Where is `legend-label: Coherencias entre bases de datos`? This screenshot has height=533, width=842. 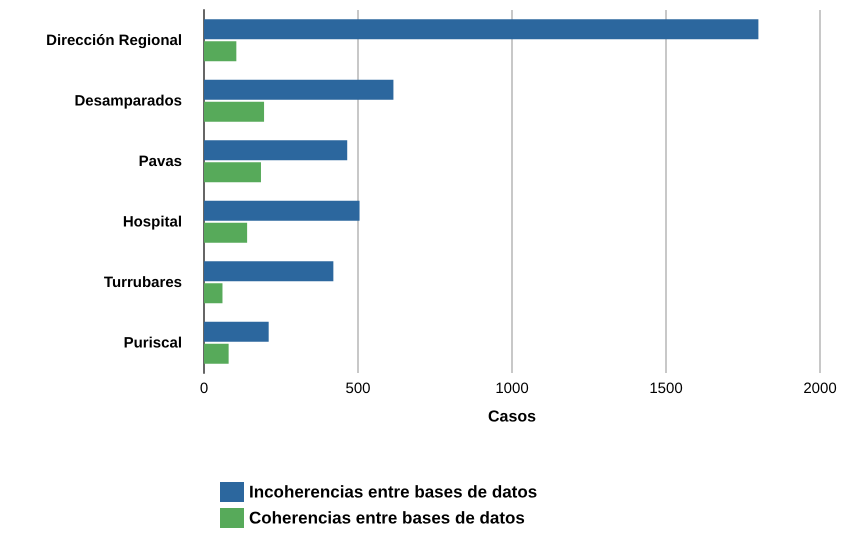
legend-label: Coherencias entre bases de datos is located at coordinates (387, 518).